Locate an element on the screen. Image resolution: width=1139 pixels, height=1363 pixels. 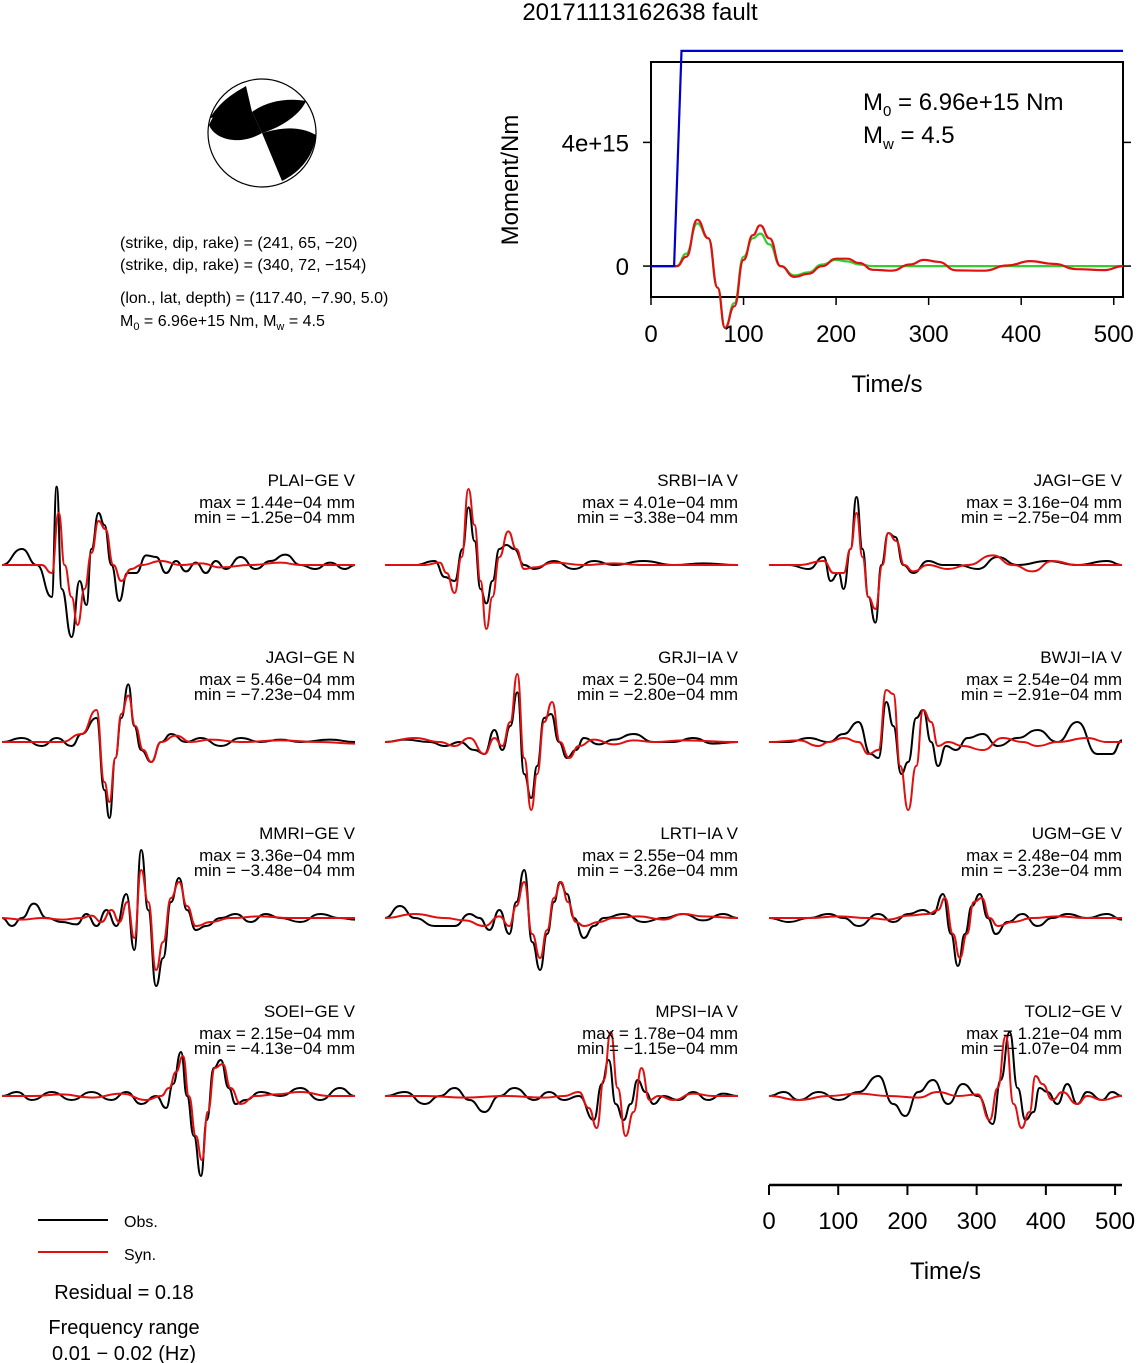
trace-min-label: min = −3.38e−04 mm is located at coordinates (657, 517).